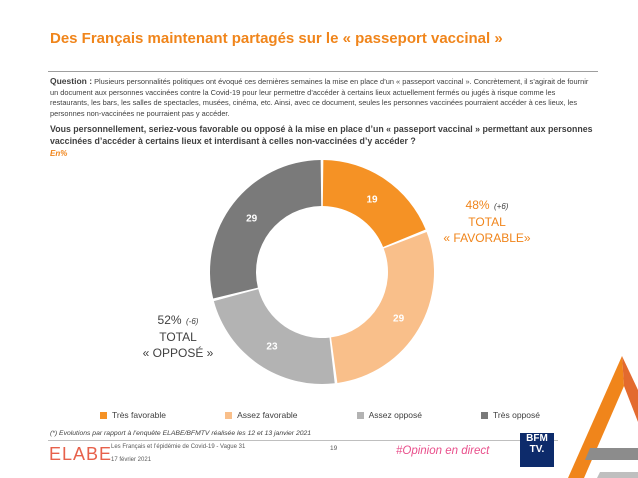 This screenshot has height=478, width=638. I want to click on total-oppose-label: TOTAL, so click(178, 337).